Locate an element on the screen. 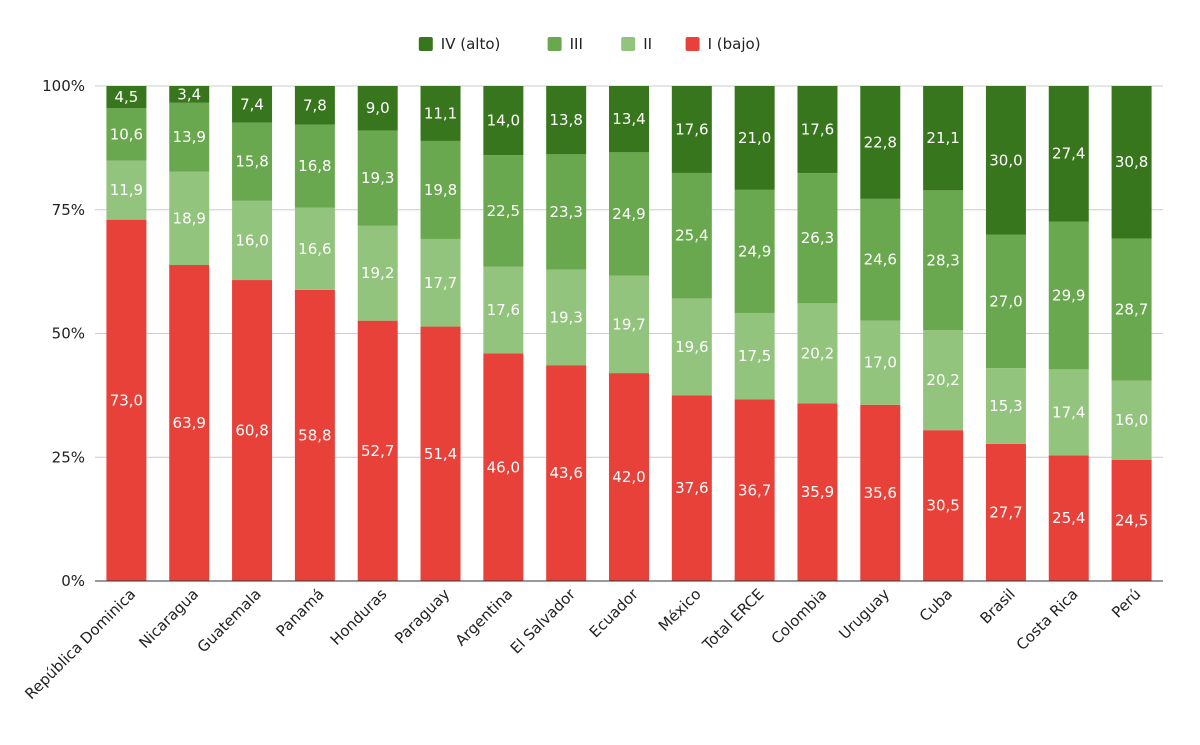 Image resolution: width=1200 pixels, height=745 pixels. bar-segment-iv-alto-paraguay is located at coordinates (440, 113).